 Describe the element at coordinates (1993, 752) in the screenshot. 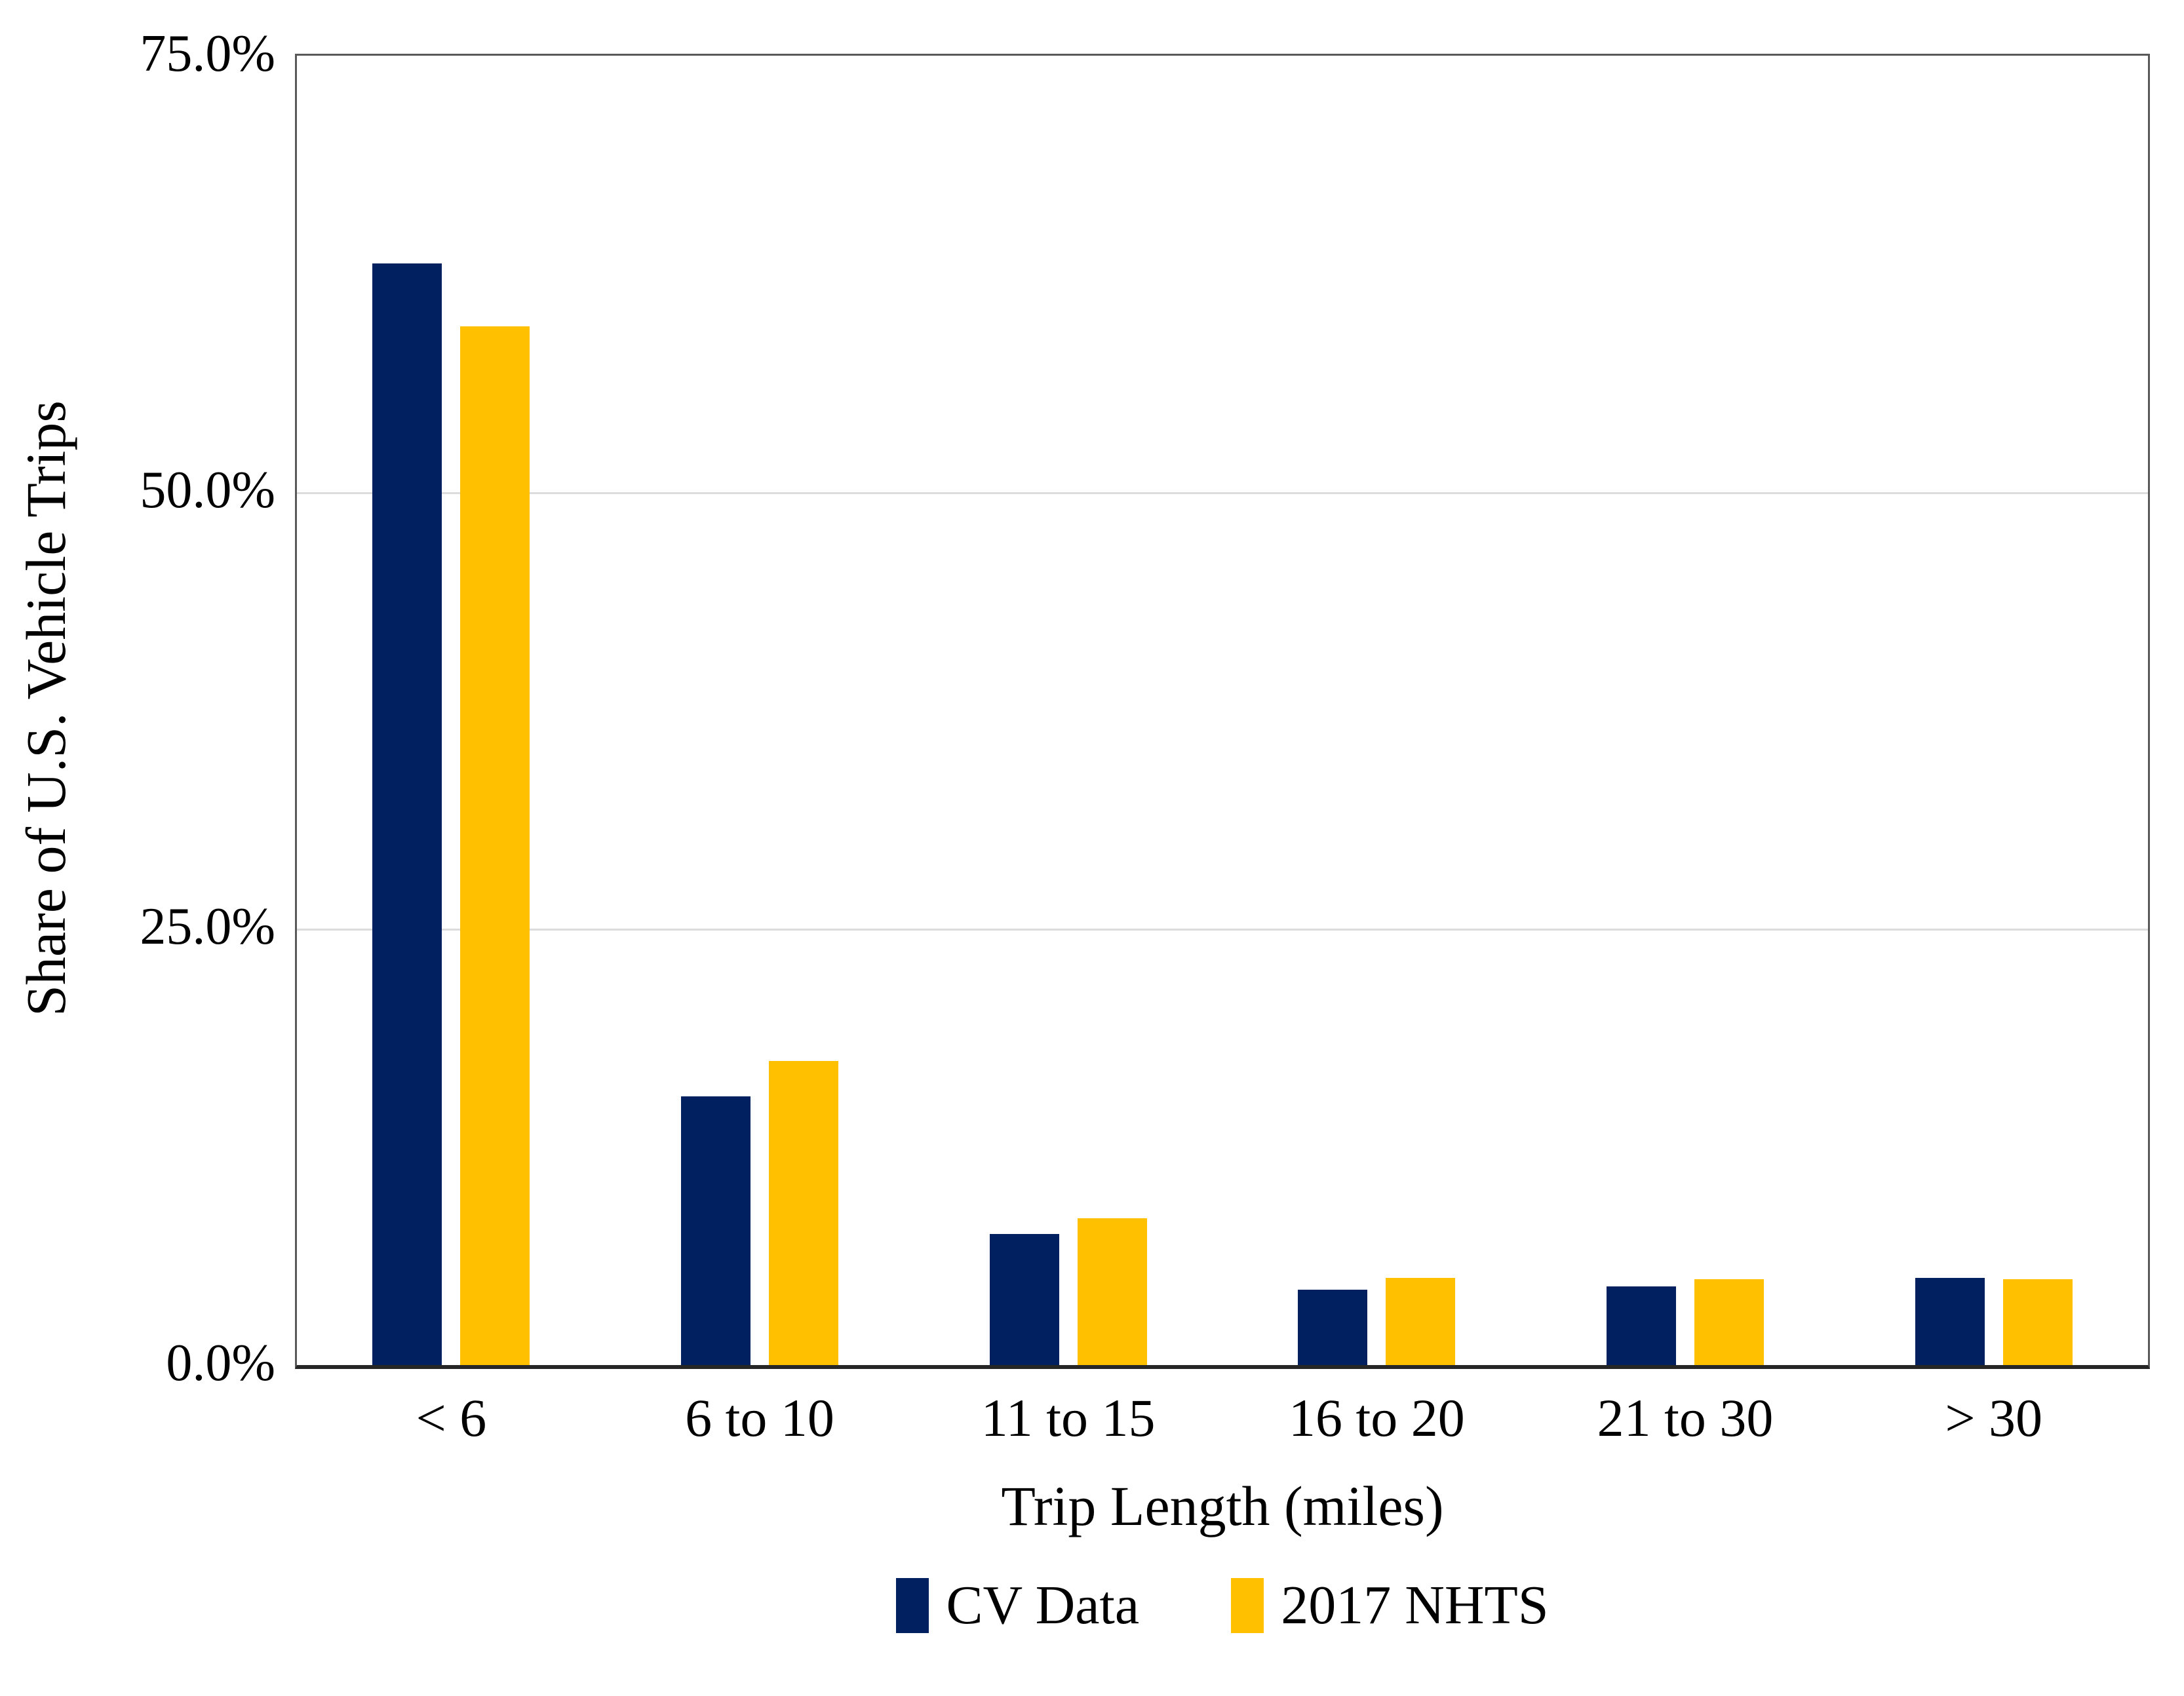

I see `bar-group-5: > 30` at that location.